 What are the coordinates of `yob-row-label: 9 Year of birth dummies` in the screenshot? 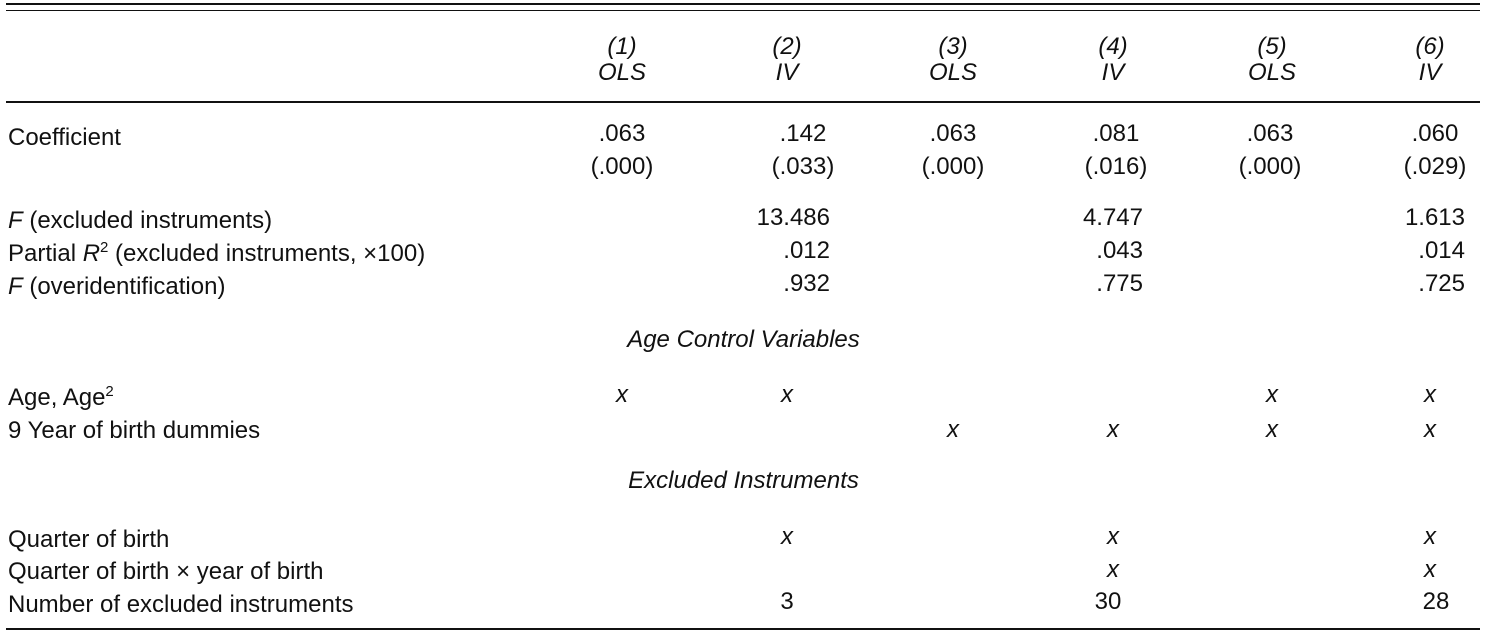 It's located at (134, 430).